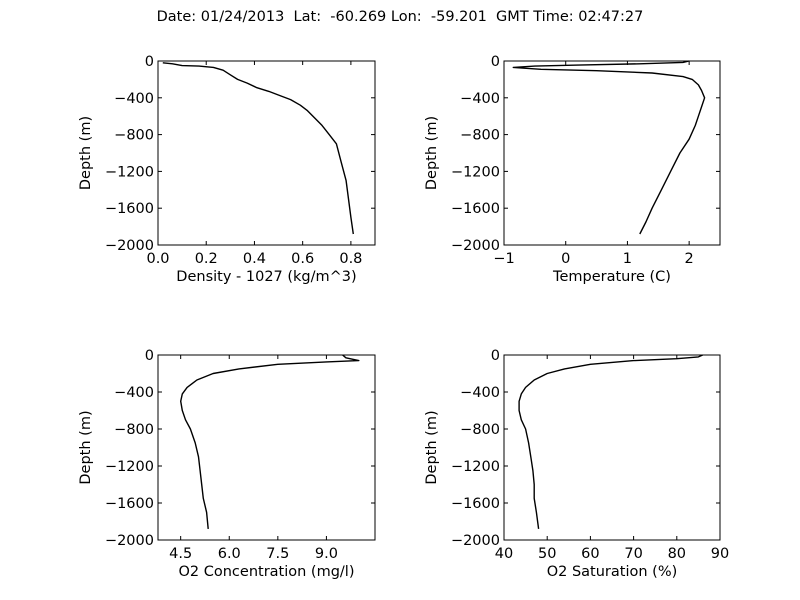 The image size is (800, 600). I want to click on x-axis-label: Temperature (C), so click(611, 277).